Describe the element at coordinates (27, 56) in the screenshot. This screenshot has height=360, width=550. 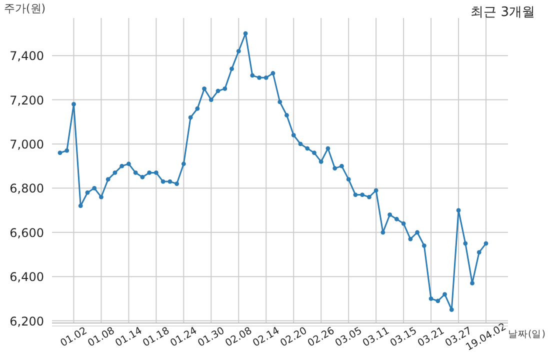
I see `y-tick-label: 7,400` at that location.